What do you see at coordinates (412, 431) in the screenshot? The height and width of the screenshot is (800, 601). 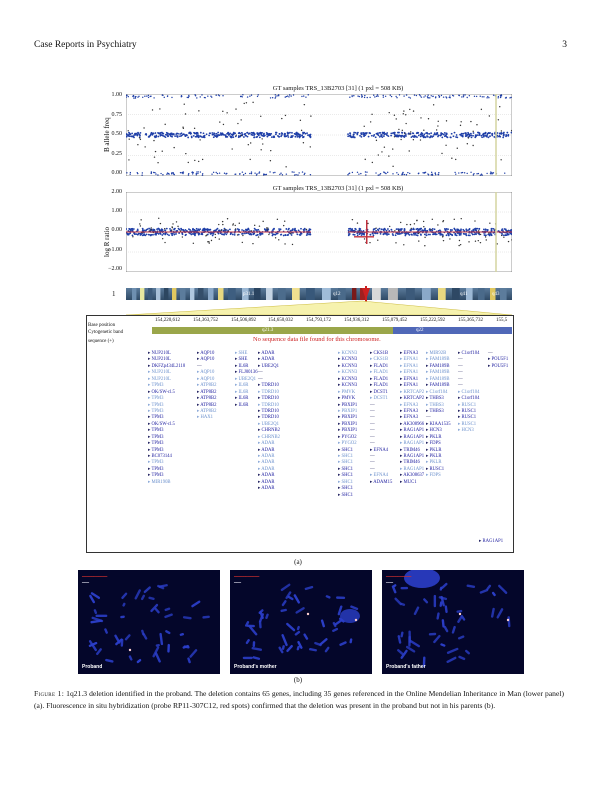 I see `gene-label: ▸ RAG1AP1` at bounding box center [412, 431].